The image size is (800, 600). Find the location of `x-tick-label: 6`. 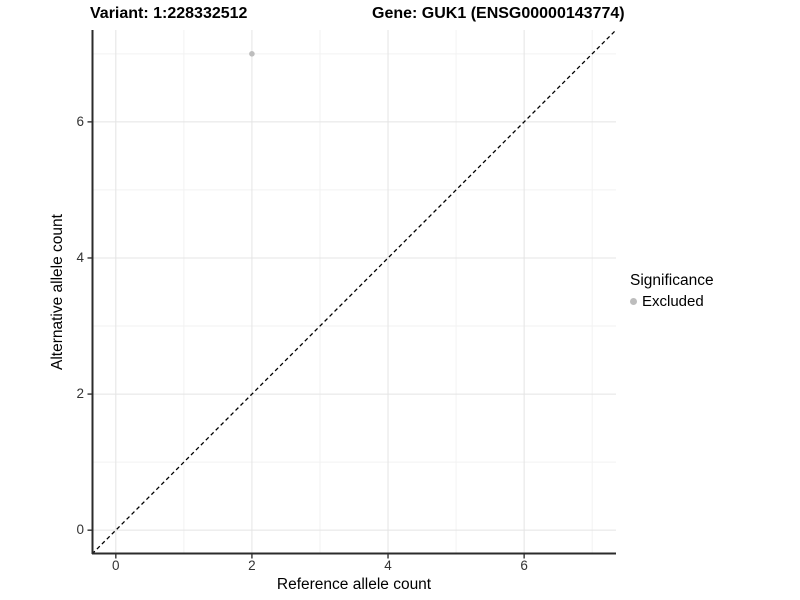

x-tick-label: 6 is located at coordinates (524, 565).